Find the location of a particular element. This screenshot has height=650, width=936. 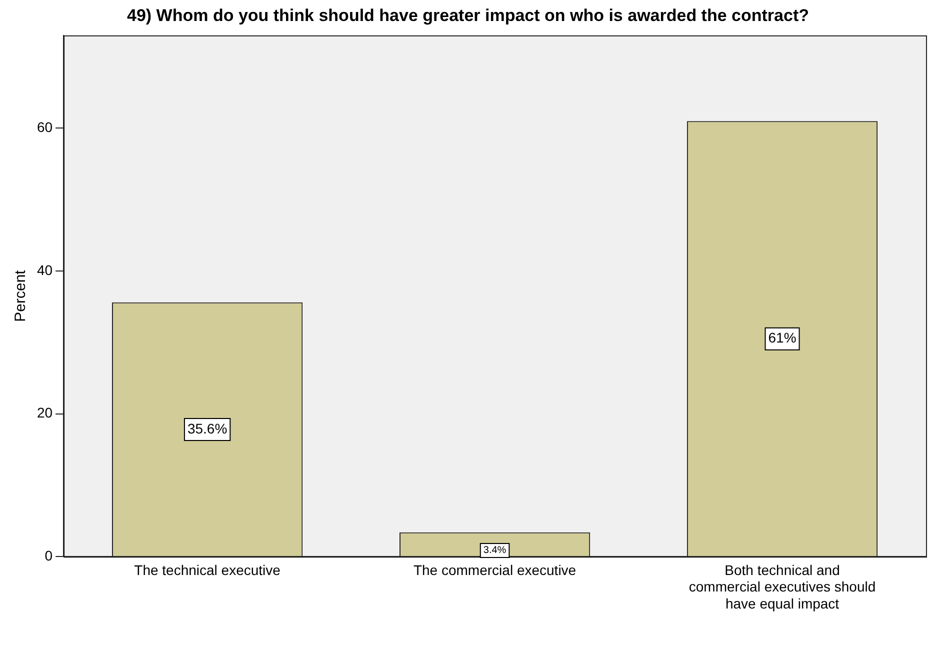

y-axis-title: Percent is located at coordinates (21, 295).